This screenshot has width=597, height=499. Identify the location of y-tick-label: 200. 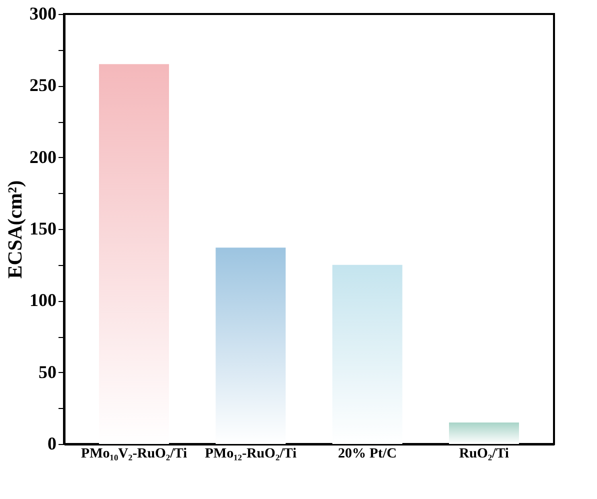
(43, 156).